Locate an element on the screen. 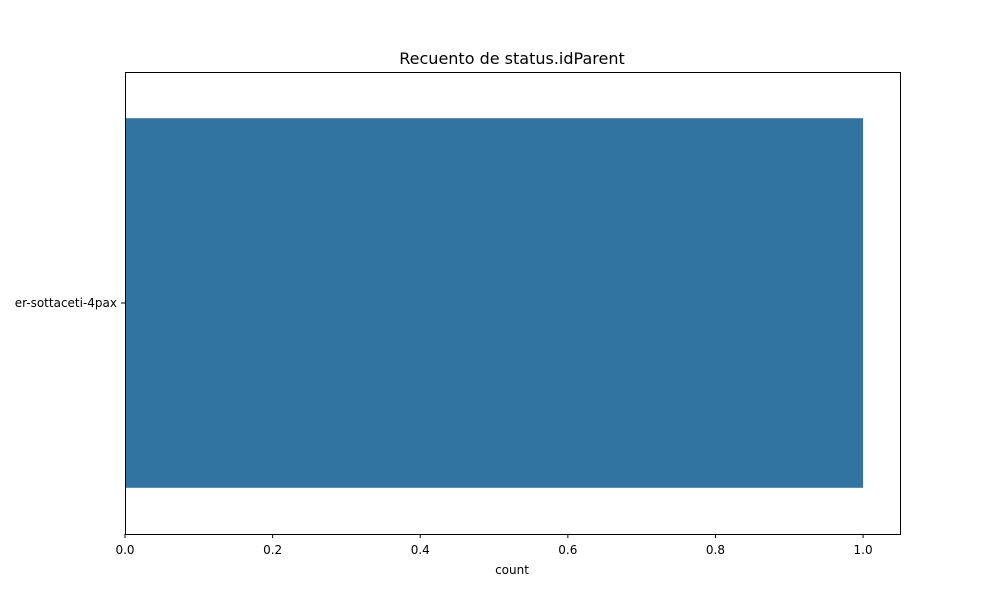 This screenshot has height=600, width=1000. y-tick-label: er-sottaceti-4pax is located at coordinates (66, 303).